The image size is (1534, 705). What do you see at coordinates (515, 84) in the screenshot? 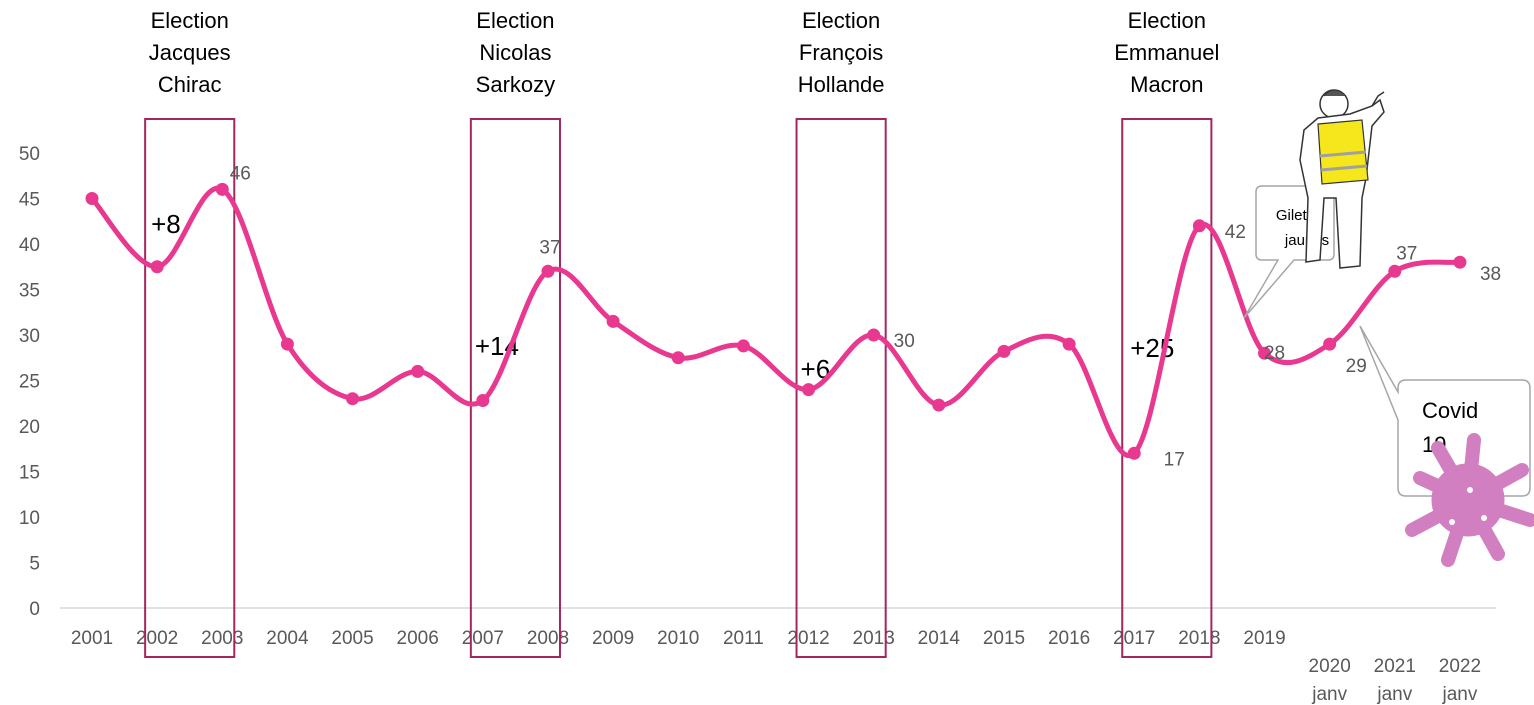
I see `election-label: Sarkozy` at bounding box center [515, 84].